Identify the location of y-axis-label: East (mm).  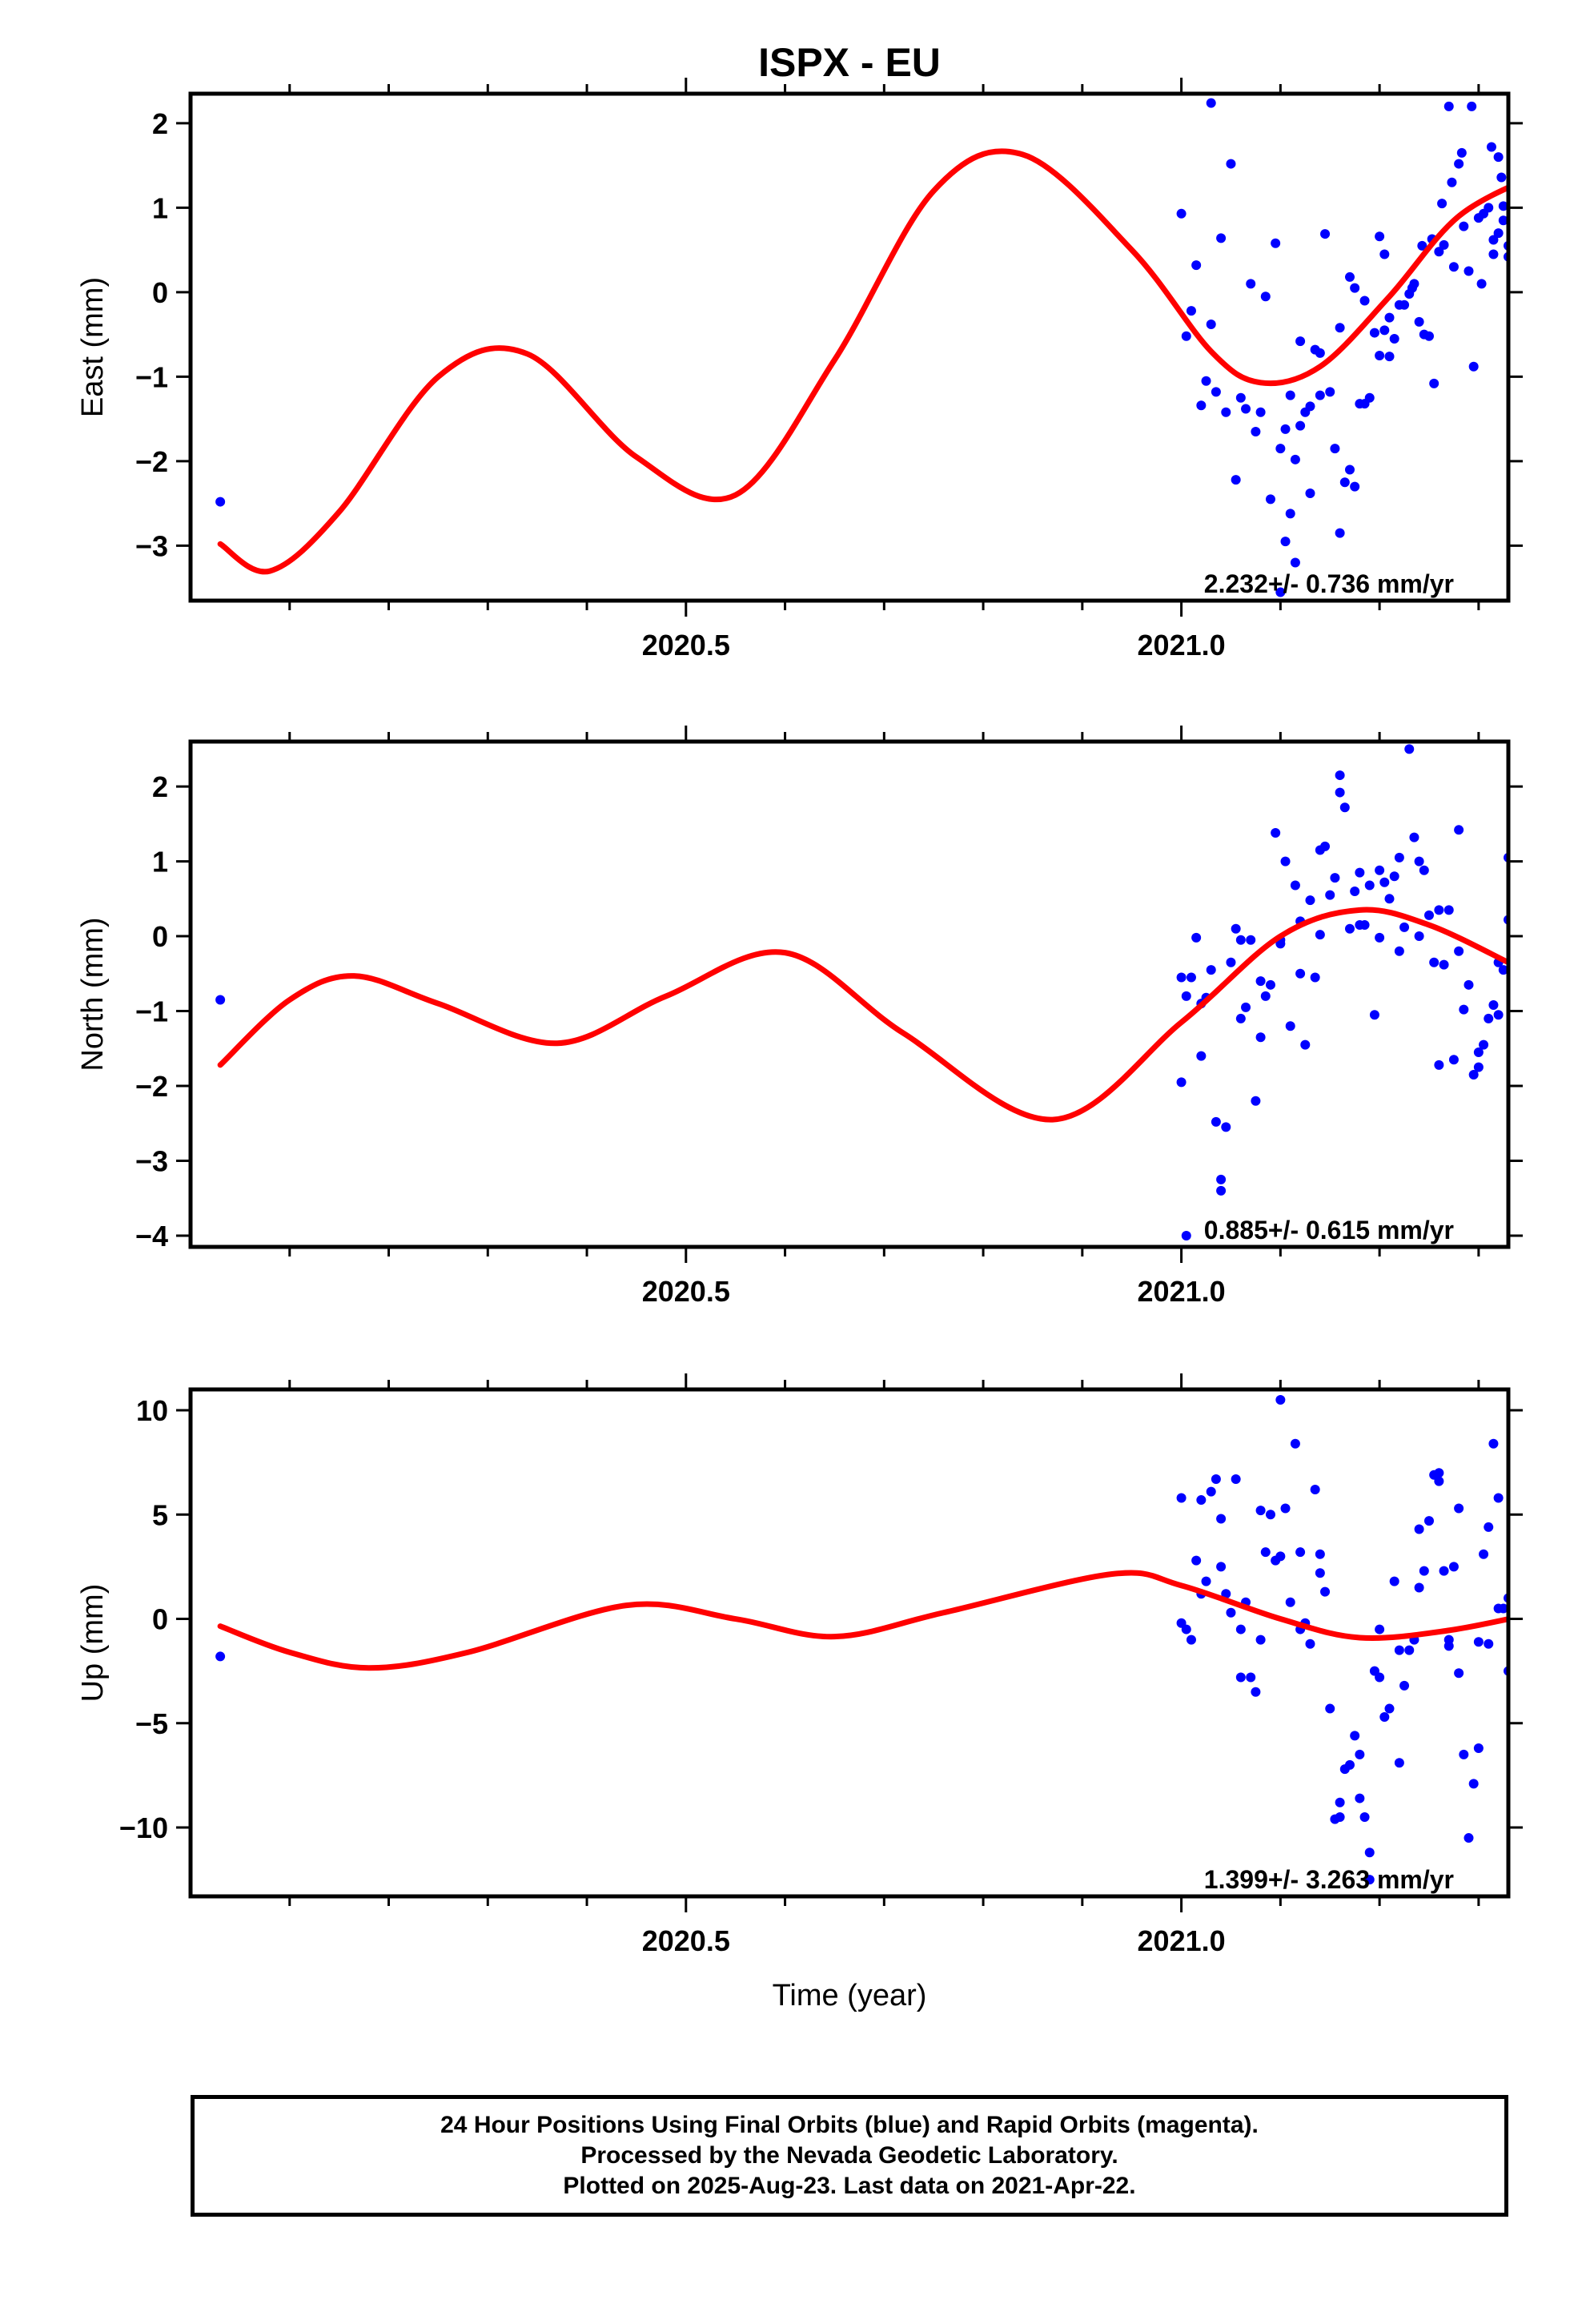
(93, 347).